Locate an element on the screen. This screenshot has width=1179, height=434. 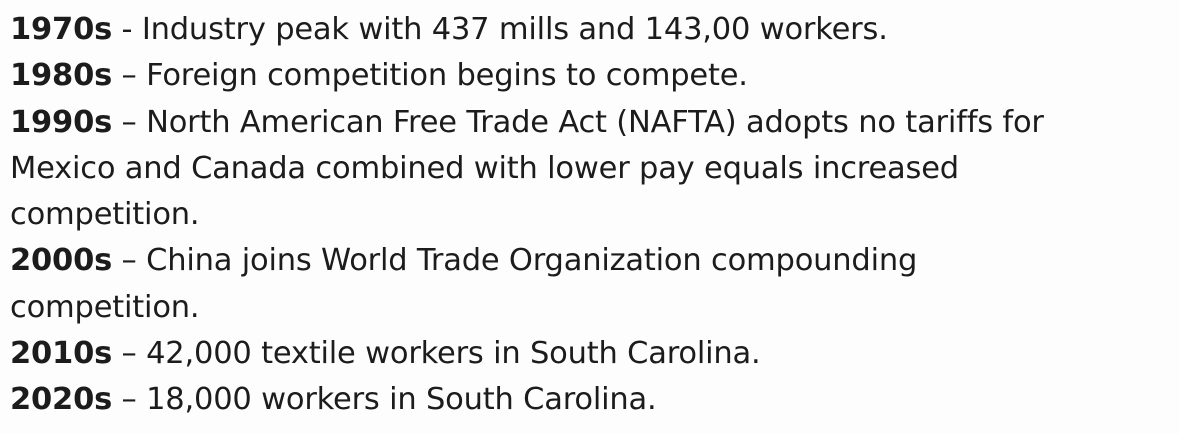
event-text: – 18,000 workers in South Carolina. is located at coordinates (389, 400).